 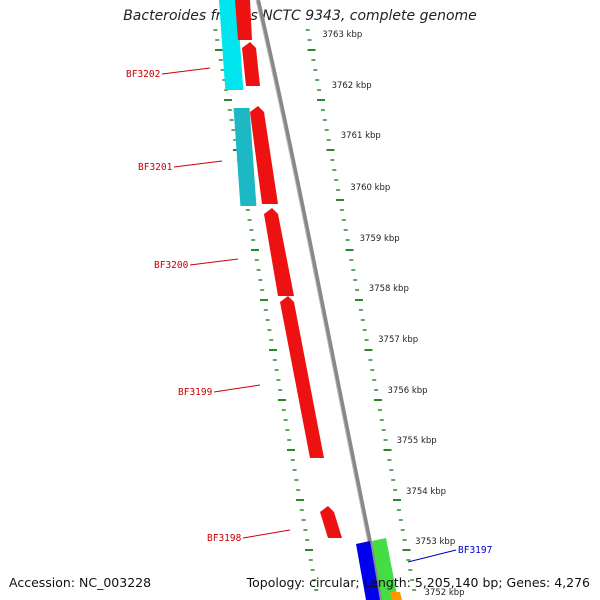 I want to click on tick-label: 3754 kbp, so click(x=426, y=492).